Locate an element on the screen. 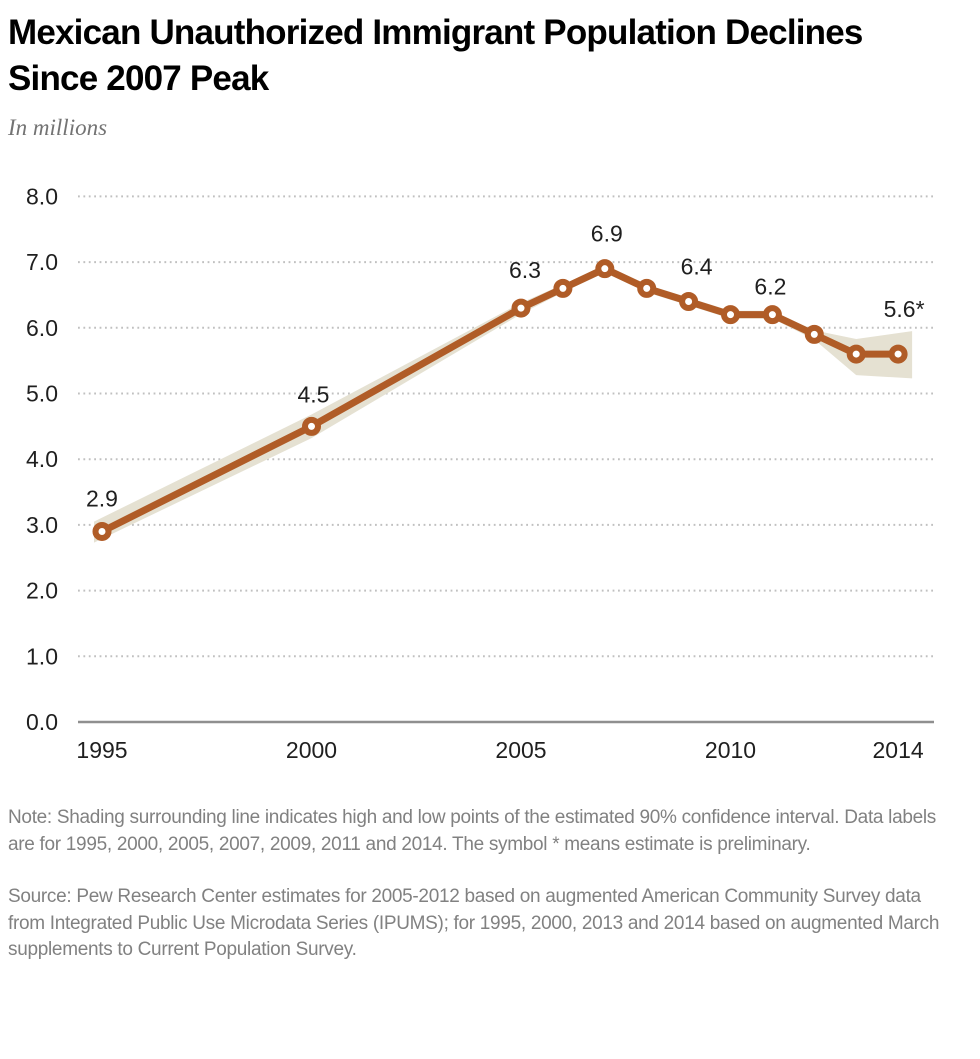 The image size is (980, 1059). data-point-2007 is located at coordinates (605, 269).